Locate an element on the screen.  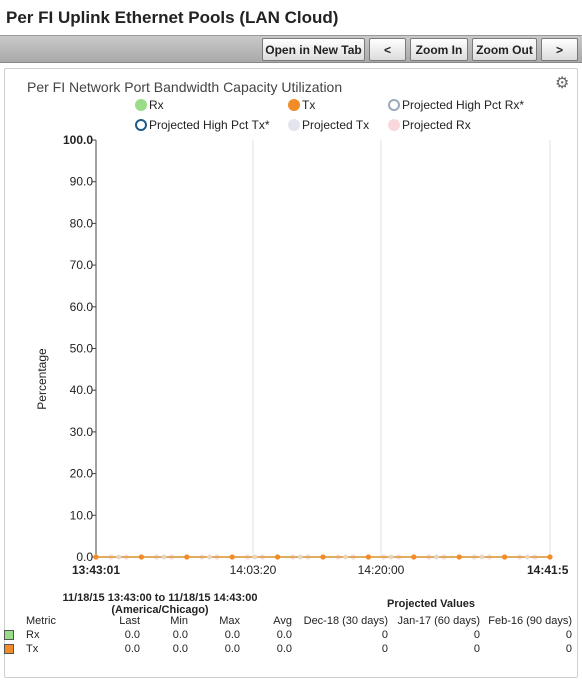
y-tick-label: 50.0 is located at coordinates (82, 349).